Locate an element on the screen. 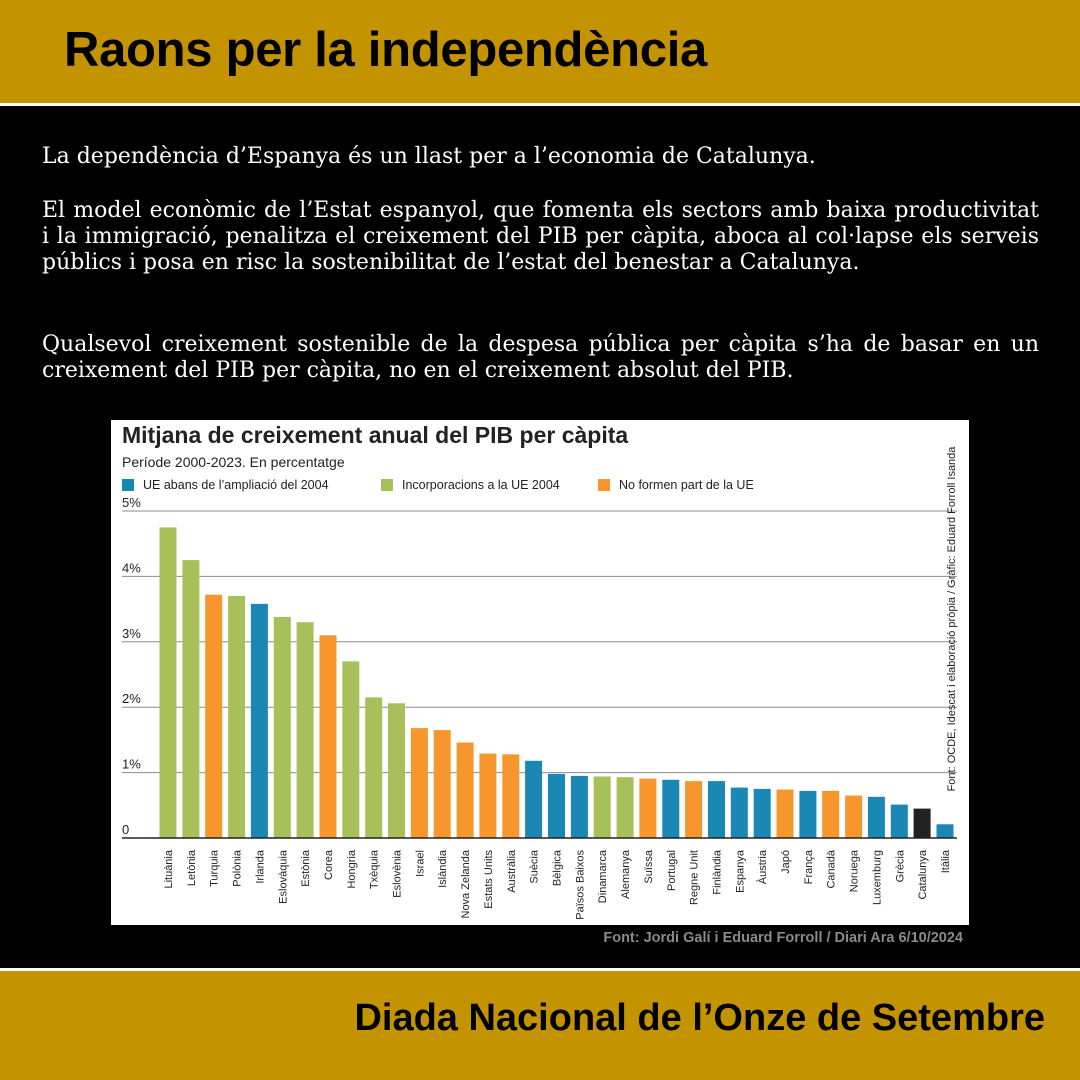  legend-label-eu: UE abans de l’ampliació del 2004 is located at coordinates (236, 485).